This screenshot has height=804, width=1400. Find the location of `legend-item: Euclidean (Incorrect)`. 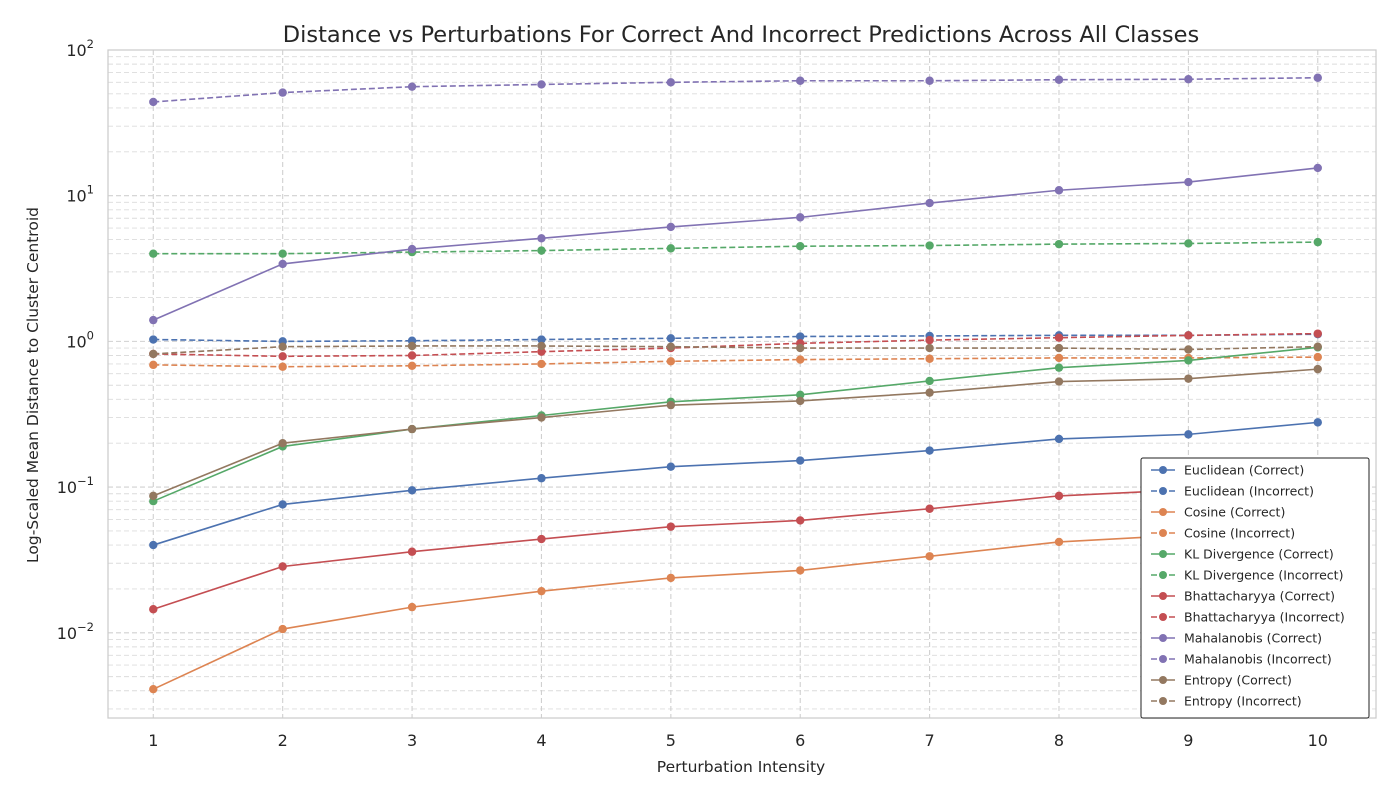

legend-item: Euclidean (Incorrect) is located at coordinates (1232, 491).